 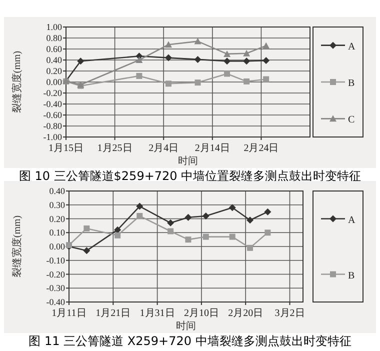 I want to click on x-tick-label: 2月10日, so click(x=201, y=313).